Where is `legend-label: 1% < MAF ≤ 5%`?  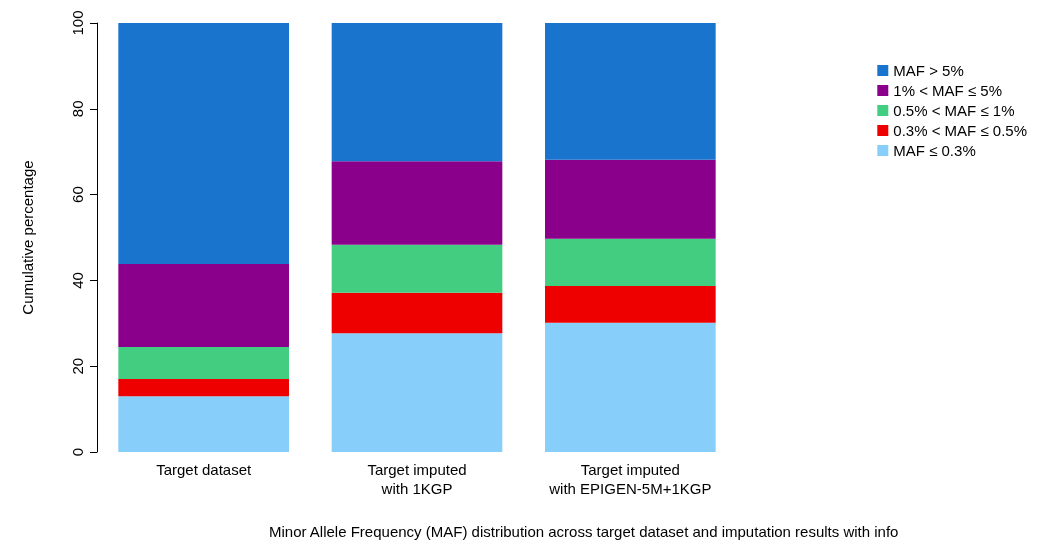 legend-label: 1% < MAF ≤ 5% is located at coordinates (947, 90).